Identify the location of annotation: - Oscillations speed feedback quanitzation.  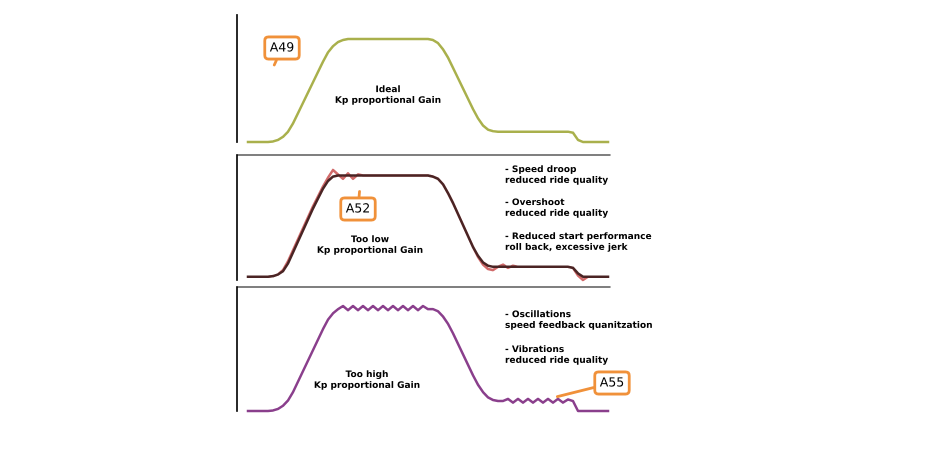
(578, 320).